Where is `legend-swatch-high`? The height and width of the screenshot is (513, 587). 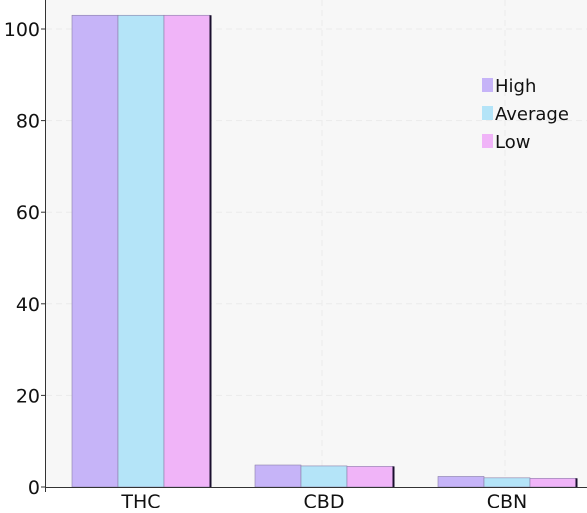 legend-swatch-high is located at coordinates (487, 85).